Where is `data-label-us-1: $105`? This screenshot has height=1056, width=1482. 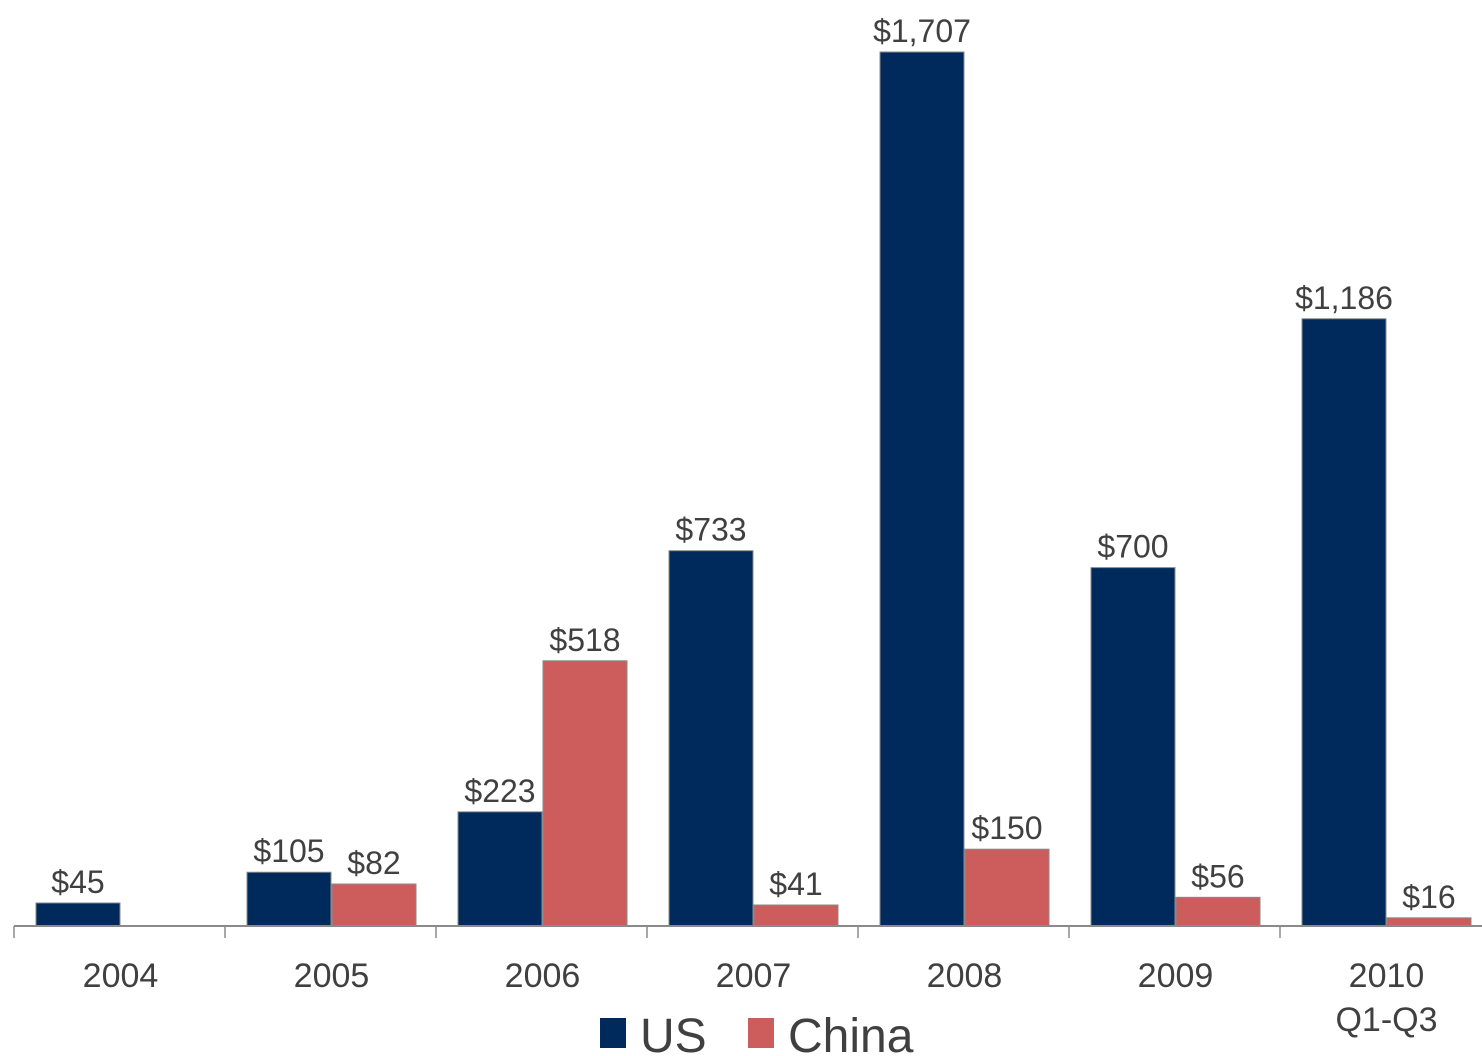
data-label-us-1: $105 is located at coordinates (288, 851).